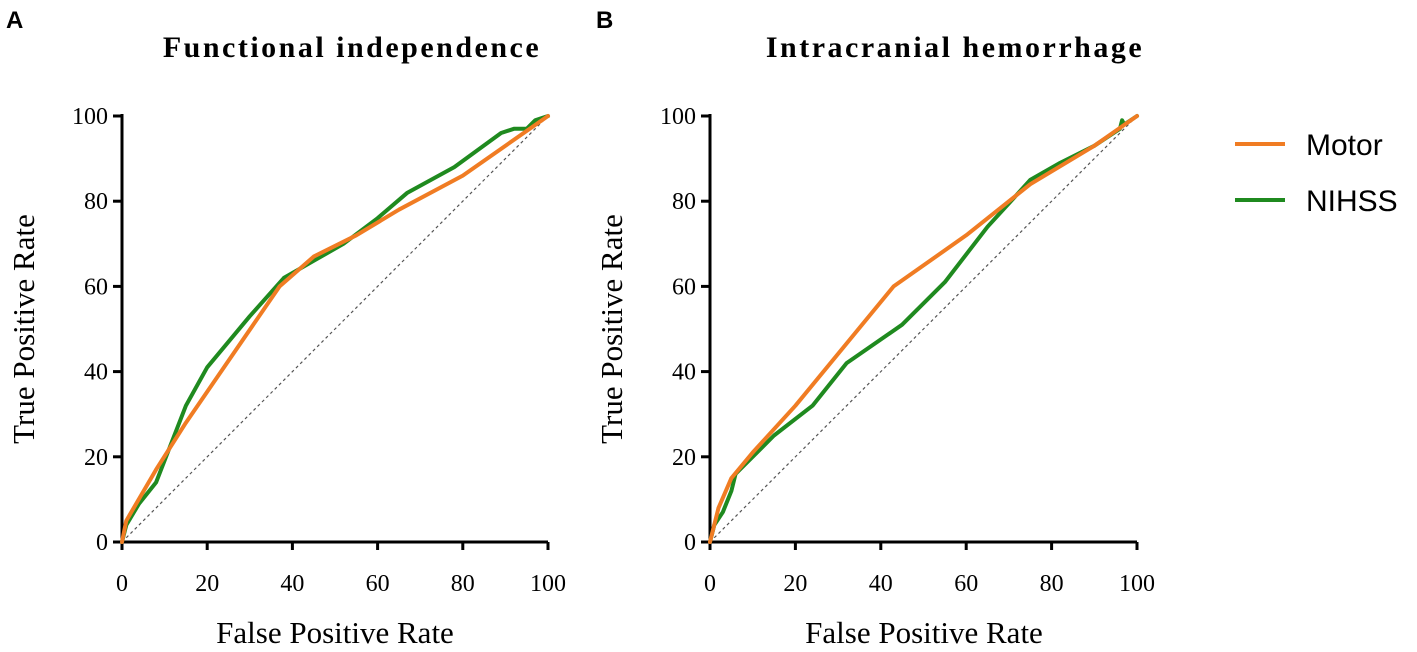  Describe the element at coordinates (292, 584) in the screenshot. I see `panel-a-x-tick-label: 40` at that location.